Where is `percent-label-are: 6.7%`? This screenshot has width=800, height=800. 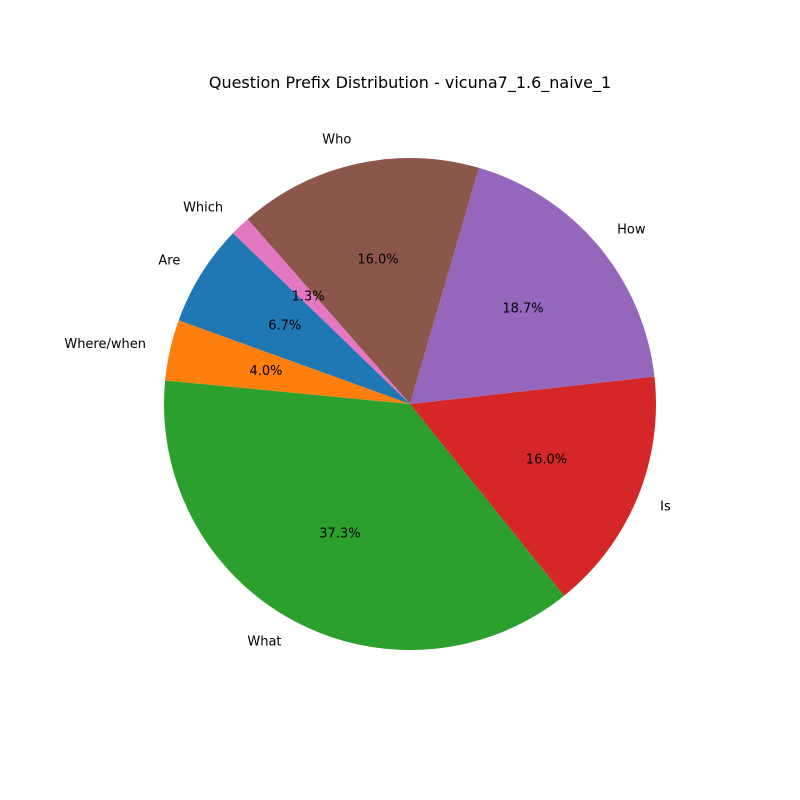
percent-label-are: 6.7% is located at coordinates (284, 325).